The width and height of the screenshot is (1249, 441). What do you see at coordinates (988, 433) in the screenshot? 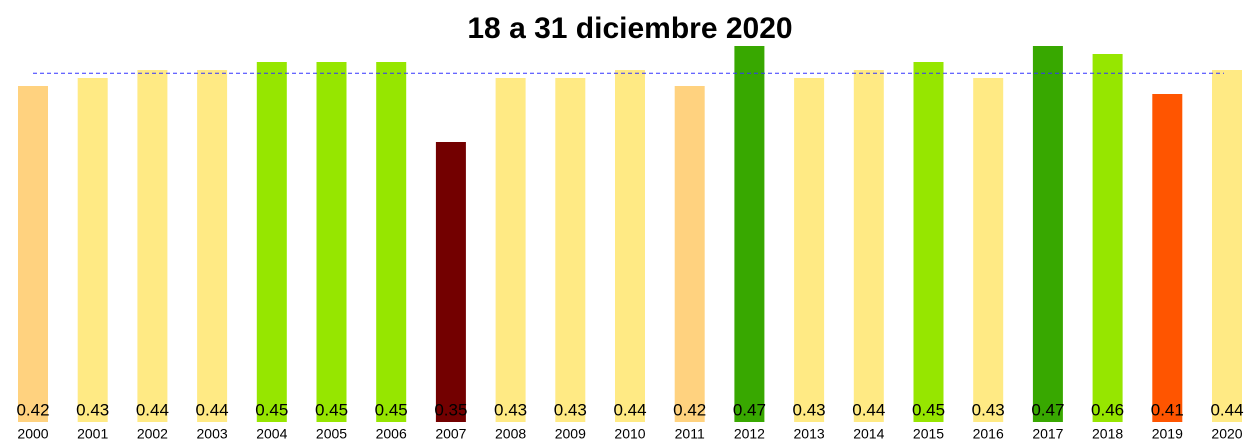
I see `x-tick-label: 2016` at bounding box center [988, 433].